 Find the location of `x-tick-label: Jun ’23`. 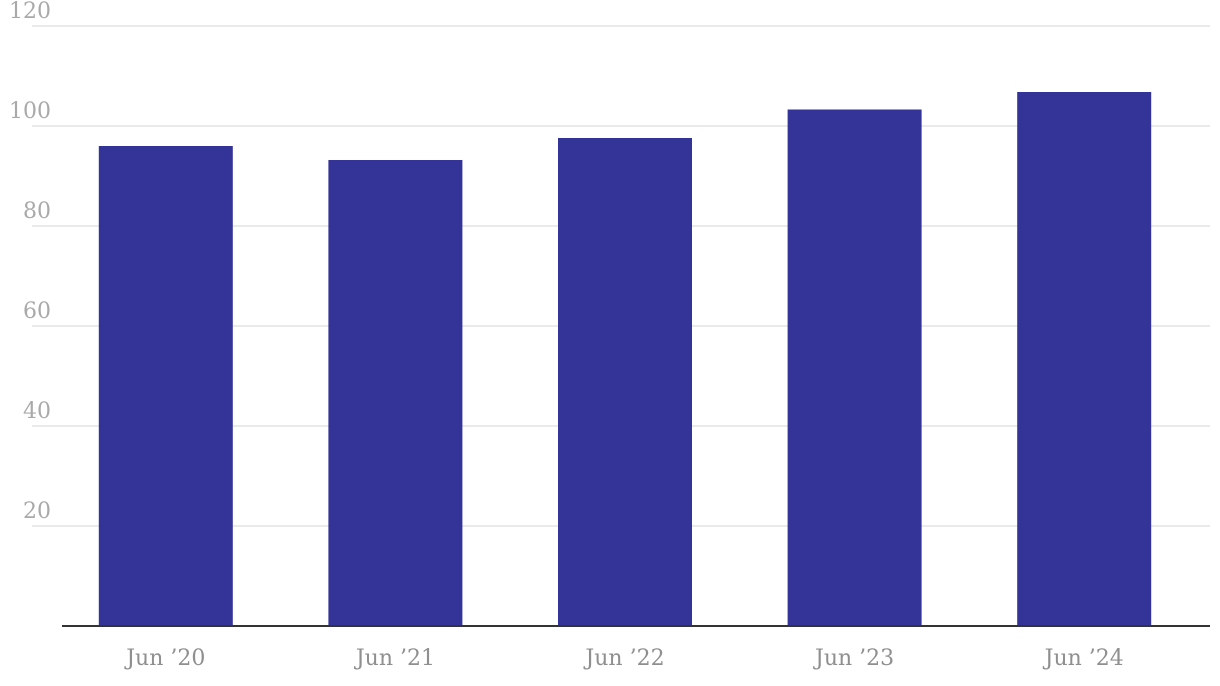

x-tick-label: Jun ’23 is located at coordinates (853, 658).